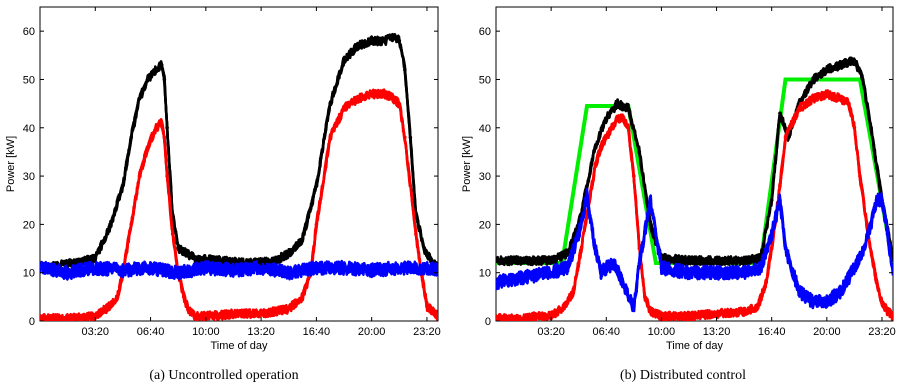 The image size is (900, 391). Describe the element at coordinates (29, 177) in the screenshot. I see `y-tick-label: 30` at that location.